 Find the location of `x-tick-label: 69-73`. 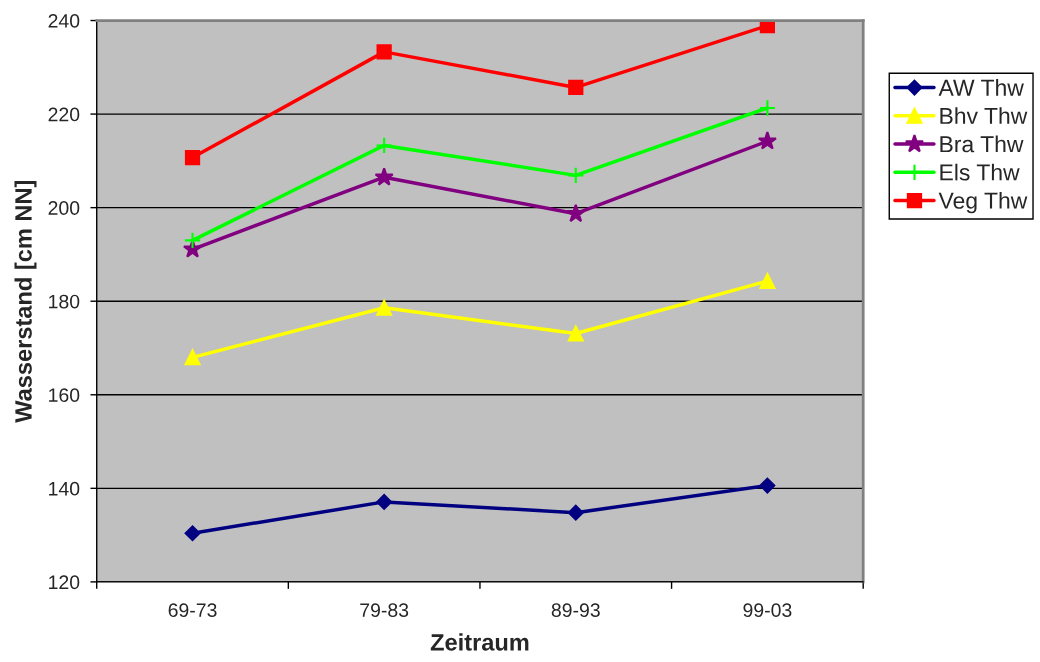

x-tick-label: 69-73 is located at coordinates (192, 610).